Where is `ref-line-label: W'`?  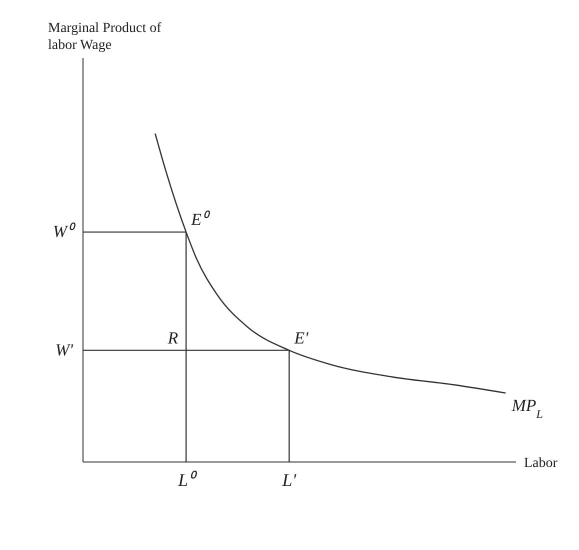
ref-line-label: W' is located at coordinates (64, 350).